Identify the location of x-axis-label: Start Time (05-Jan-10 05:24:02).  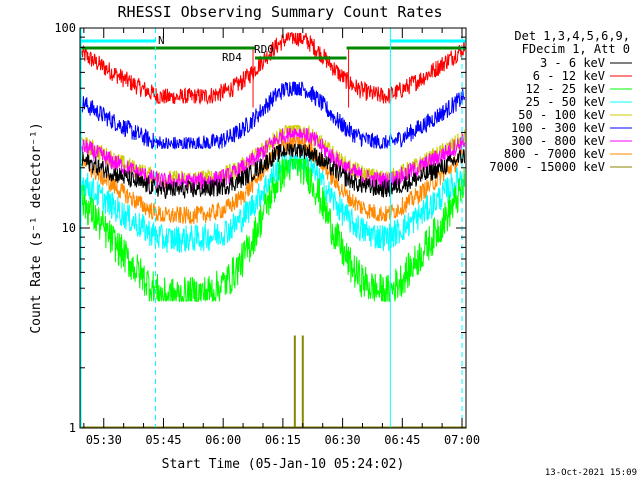
(283, 464).